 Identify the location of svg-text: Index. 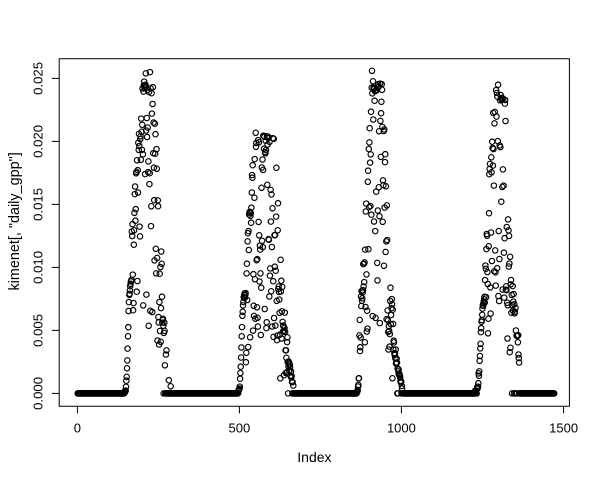
(314, 457).